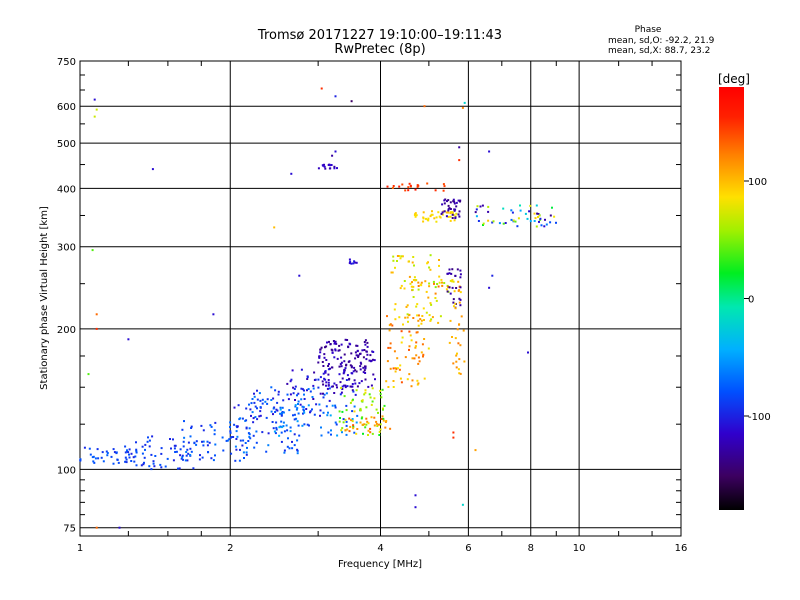 The image size is (800, 600). I want to click on chart-subtitle: RwPretec (8p), so click(379, 49).